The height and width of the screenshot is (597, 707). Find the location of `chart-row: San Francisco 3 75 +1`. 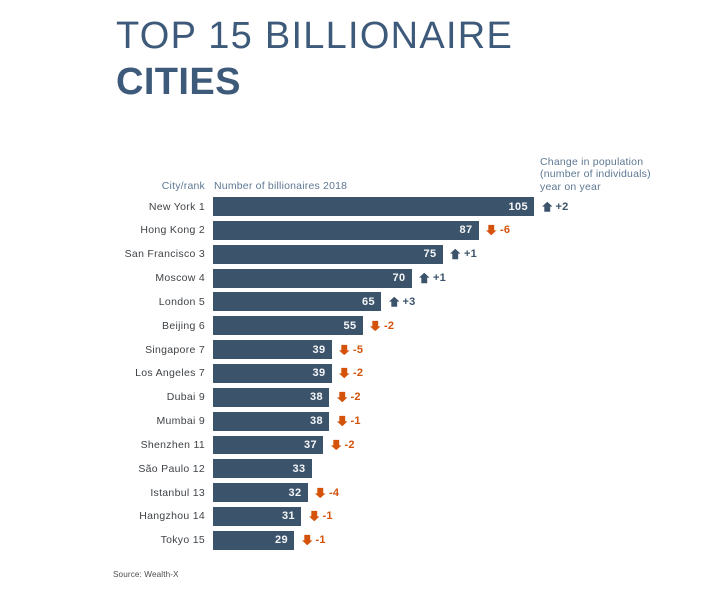

chart-row: San Francisco 3 75 +1 is located at coordinates (353, 254).